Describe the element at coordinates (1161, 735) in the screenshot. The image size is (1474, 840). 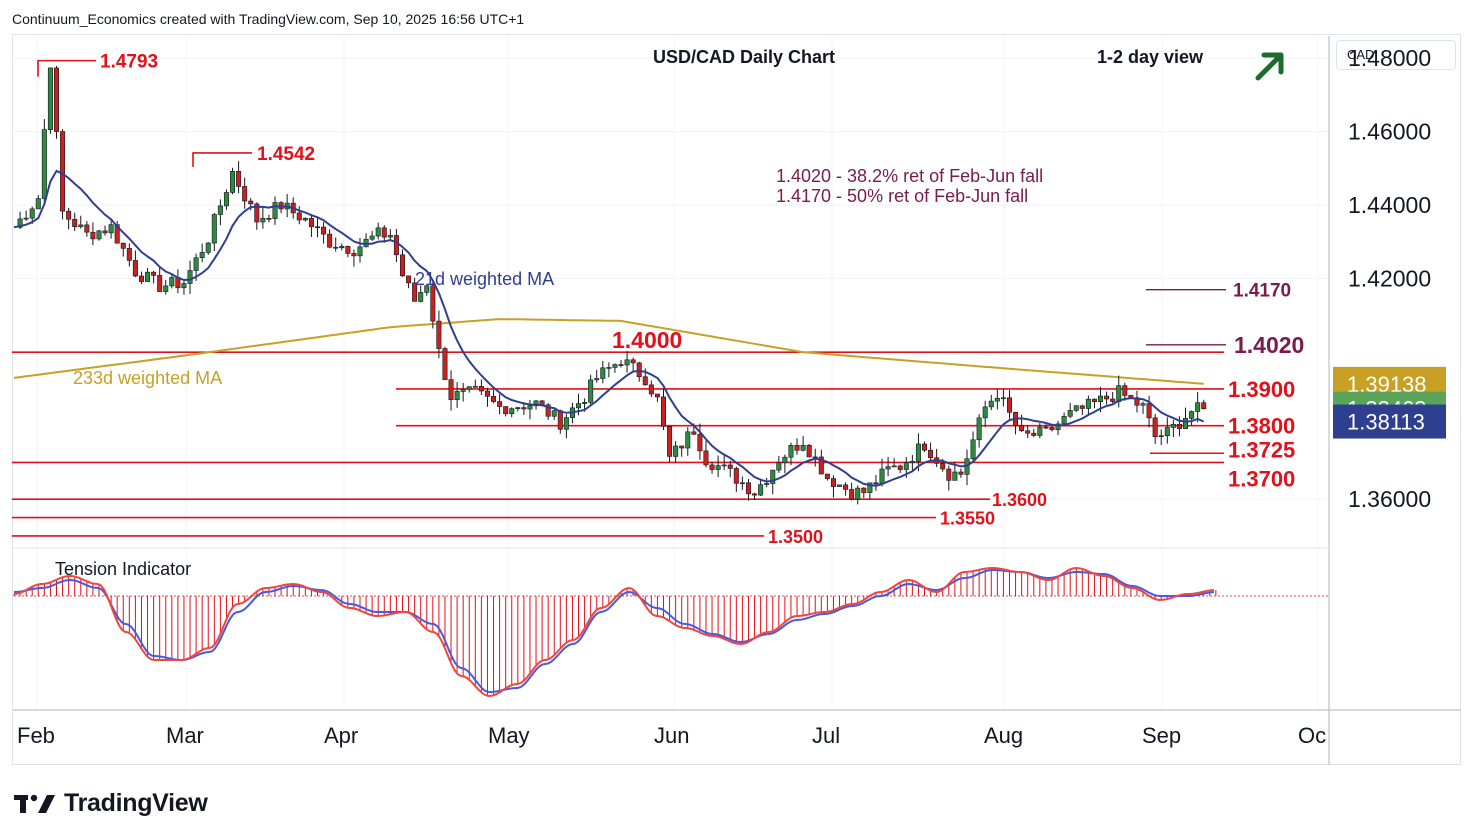
I see `x-tick-label: Sep` at that location.